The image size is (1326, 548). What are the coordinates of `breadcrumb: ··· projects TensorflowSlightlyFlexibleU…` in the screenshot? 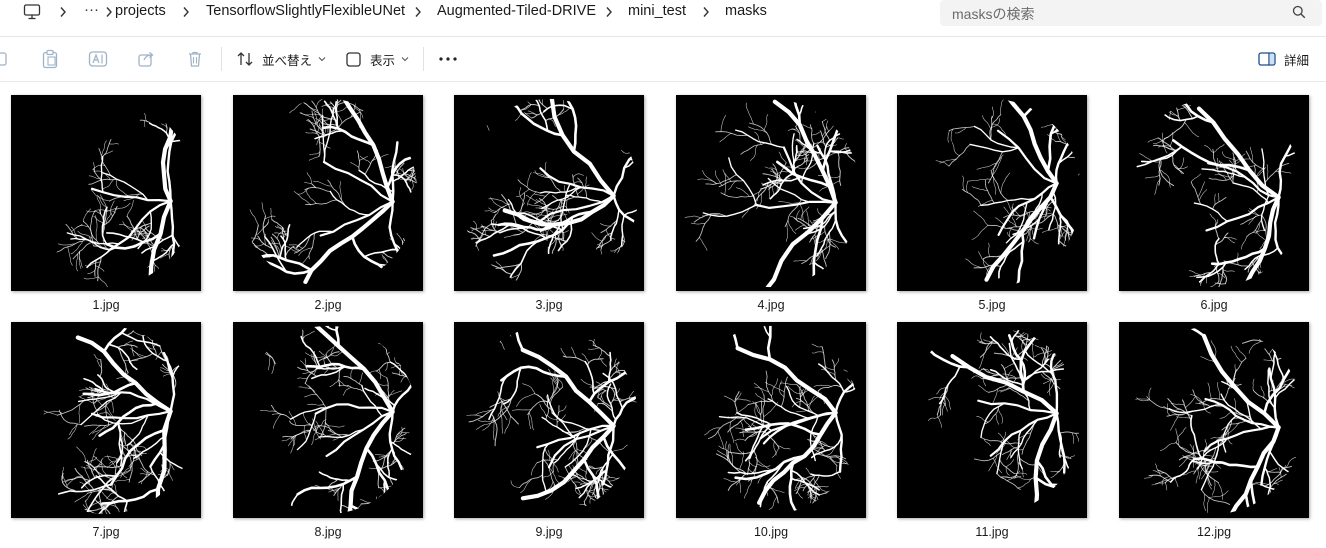 It's located at (465, 12).